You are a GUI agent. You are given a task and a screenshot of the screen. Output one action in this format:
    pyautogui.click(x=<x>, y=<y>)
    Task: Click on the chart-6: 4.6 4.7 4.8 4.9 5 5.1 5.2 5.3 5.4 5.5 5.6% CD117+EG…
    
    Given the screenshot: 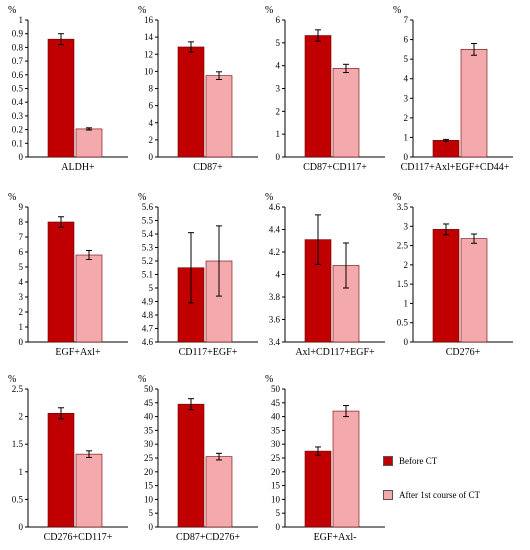 What is the action you would take?
    pyautogui.click(x=198, y=275)
    